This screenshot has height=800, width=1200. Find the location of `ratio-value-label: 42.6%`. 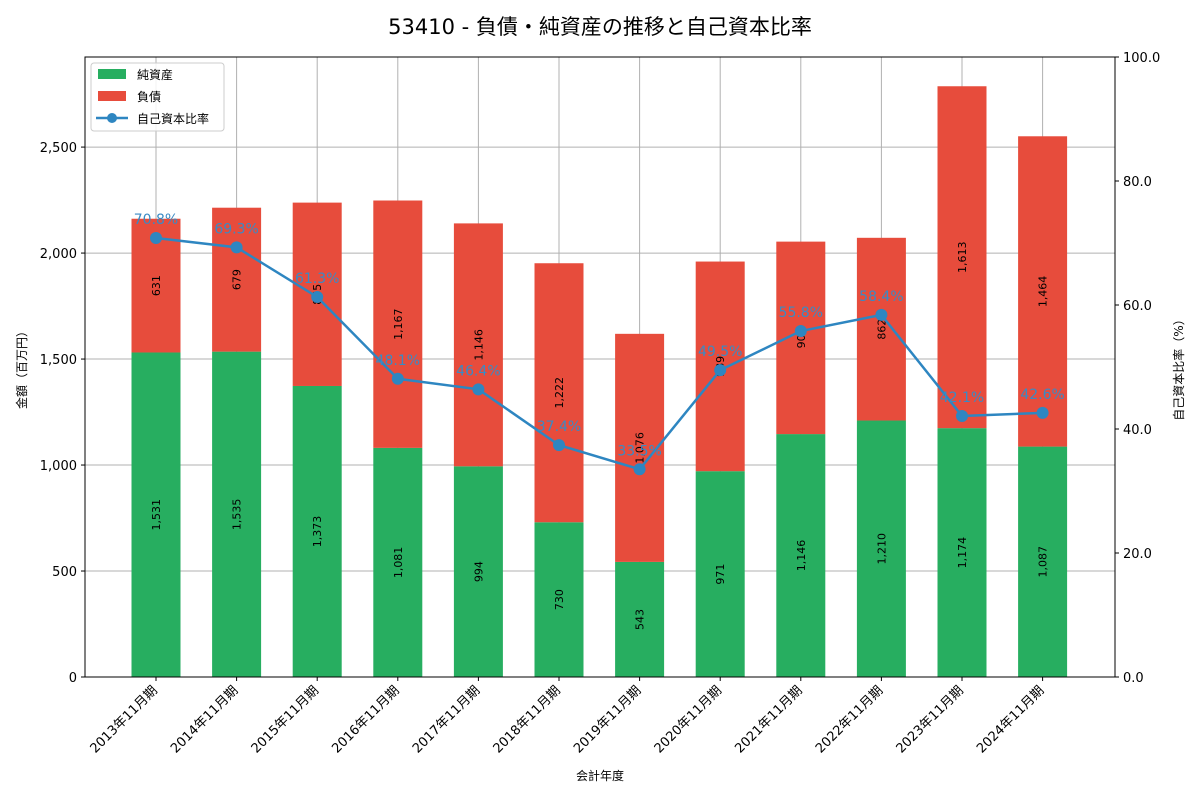

ratio-value-label: 42.6% is located at coordinates (1042, 395).